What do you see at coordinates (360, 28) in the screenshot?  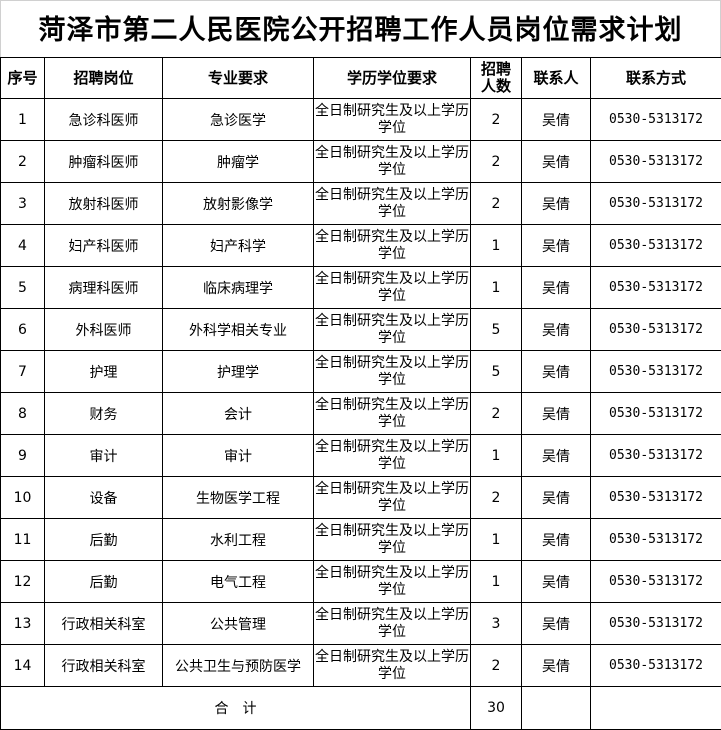 I see `page-title: 菏泽市第二人民医院公开招聘工作人员岗位需求计划` at bounding box center [360, 28].